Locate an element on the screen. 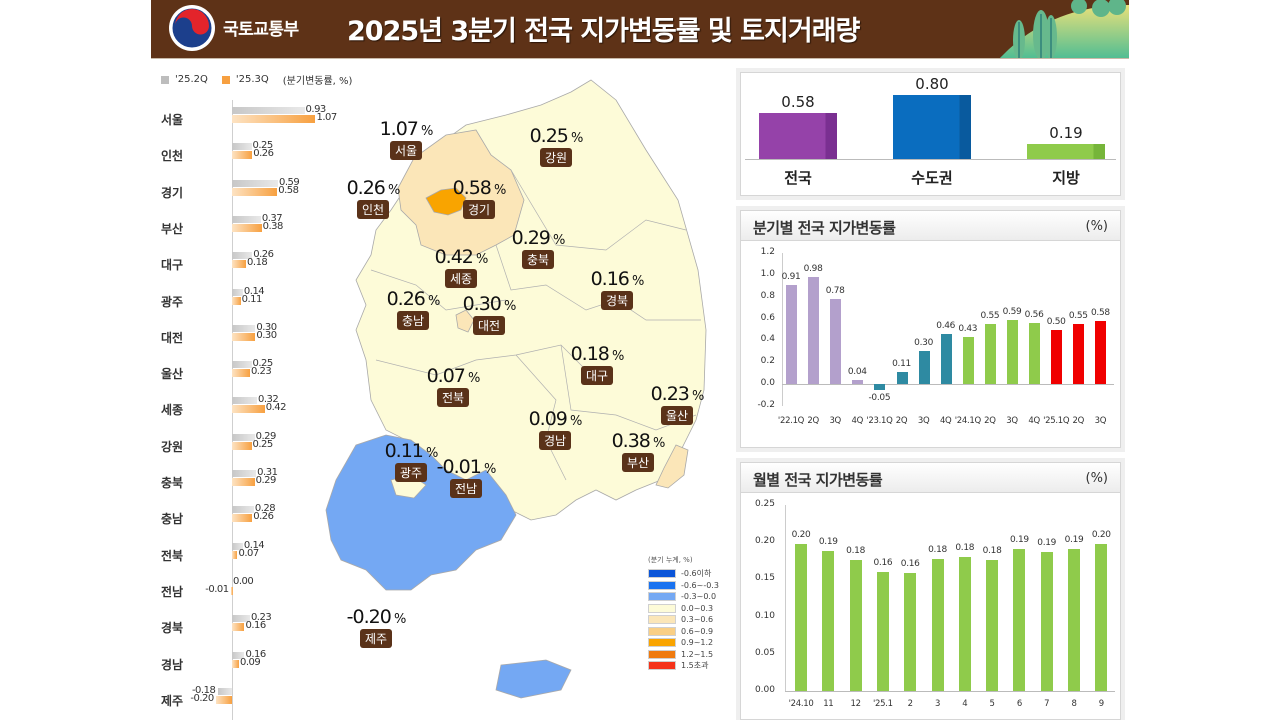  region-row: 광주 0.14 0.11 is located at coordinates (236, 303).